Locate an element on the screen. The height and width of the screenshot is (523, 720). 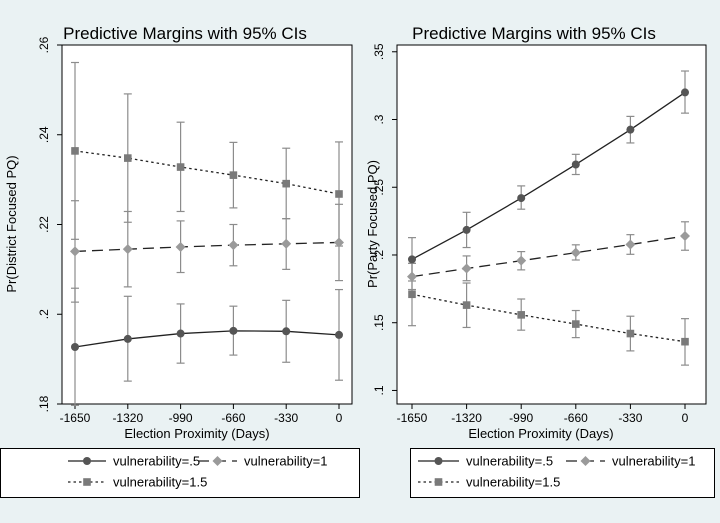
y-tick-label: .2 is located at coordinates (379, 255).